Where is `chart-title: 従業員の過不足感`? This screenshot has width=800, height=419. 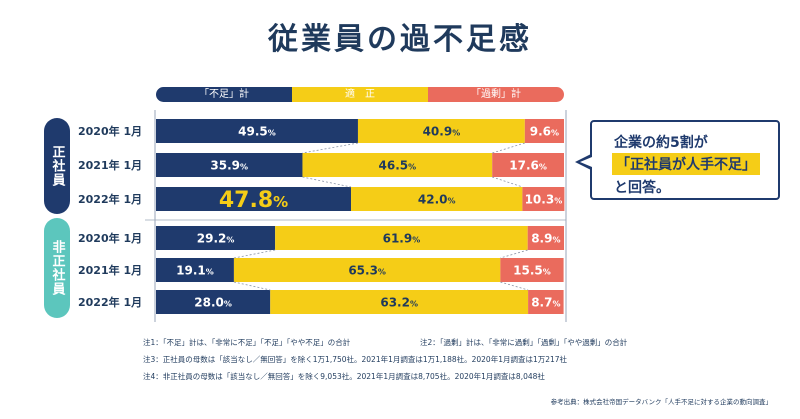
chart-title: 従業員の過不足感 is located at coordinates (400, 39).